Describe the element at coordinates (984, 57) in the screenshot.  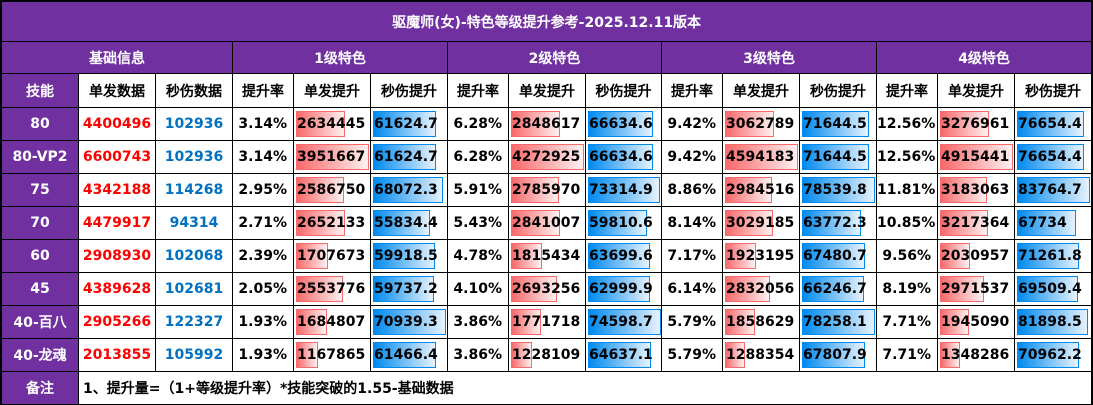
I see `group-header-lv4: 4级特色` at that location.